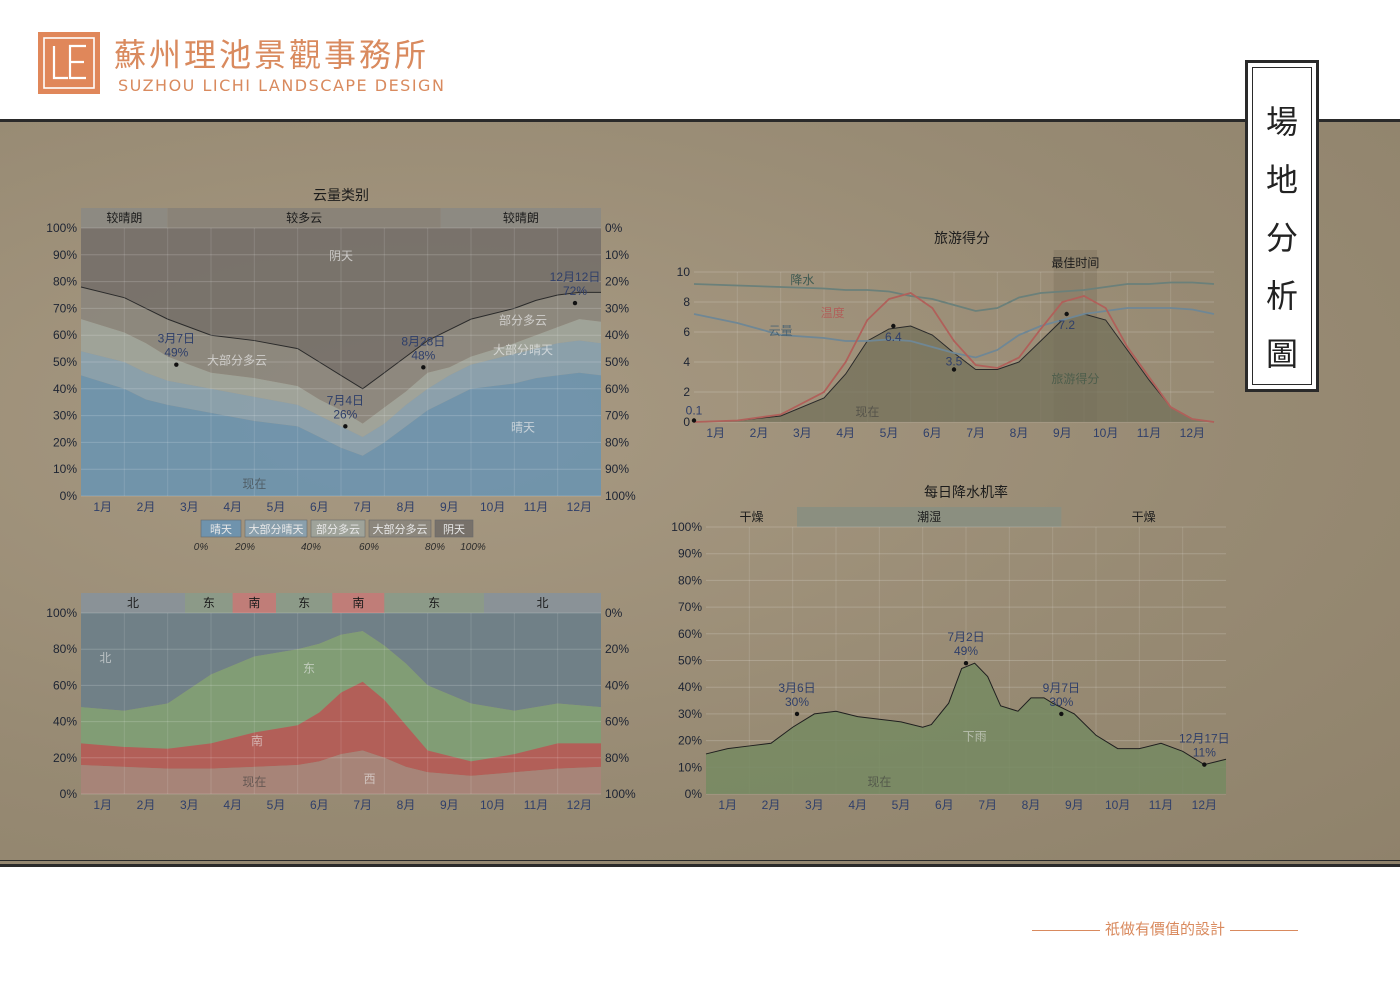 Image resolution: width=1400 pixels, height=989 pixels. Describe the element at coordinates (1165, 928) in the screenshot. I see `tagline: 祇做有價值的設計` at that location.